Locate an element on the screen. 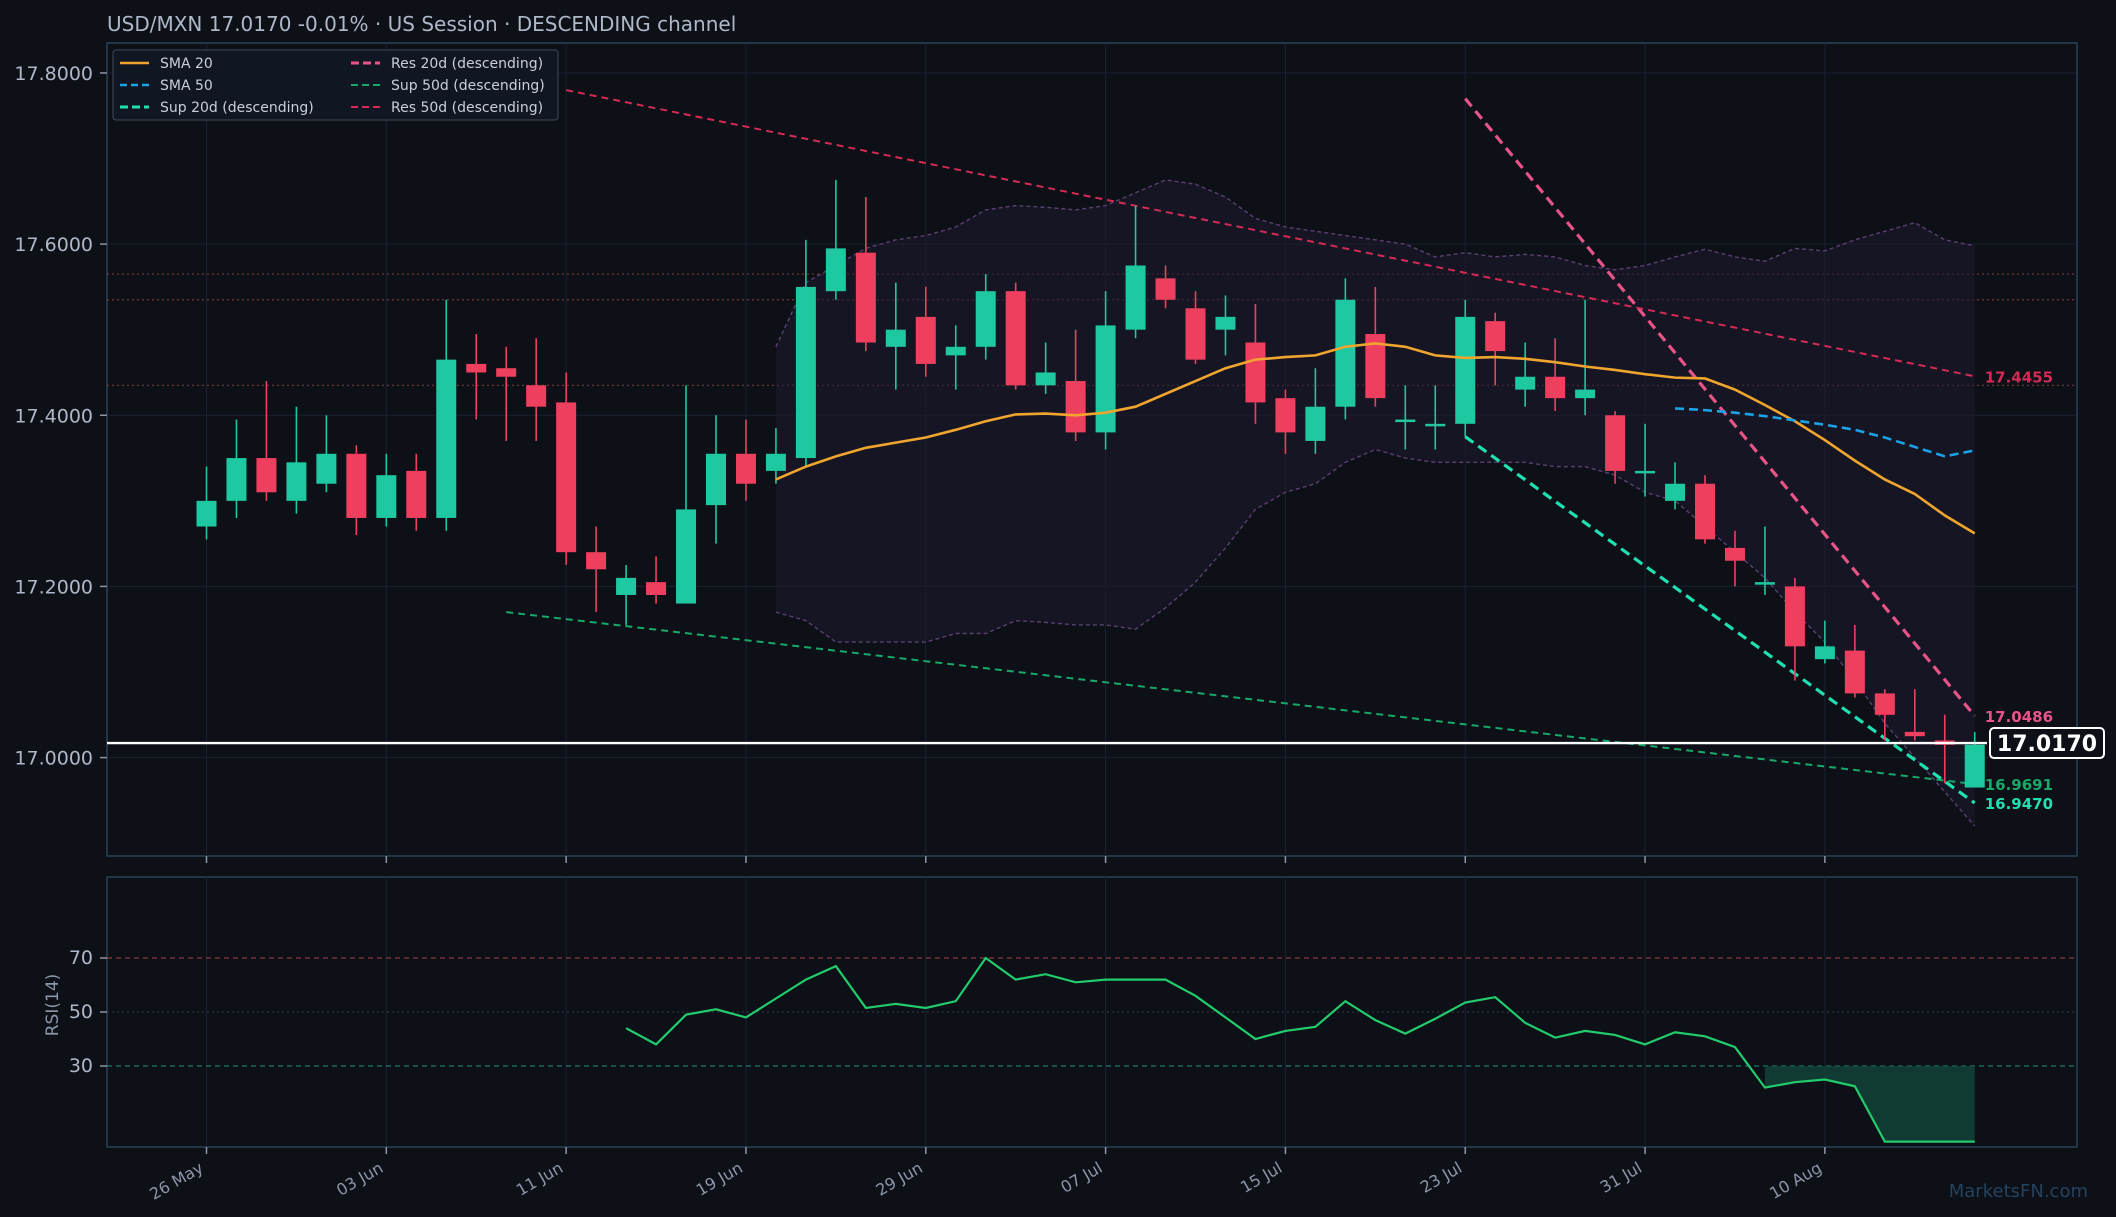 The width and height of the screenshot is (2116, 1217). legend-res20-label: Res 20d (descending) is located at coordinates (467, 64).